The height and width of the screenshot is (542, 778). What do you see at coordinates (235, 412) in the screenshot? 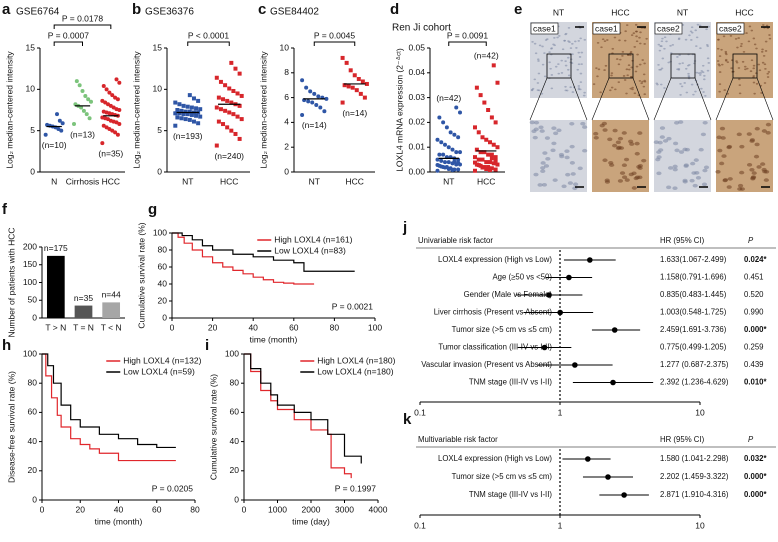
I see `y-tick-label: 60` at bounding box center [235, 412].